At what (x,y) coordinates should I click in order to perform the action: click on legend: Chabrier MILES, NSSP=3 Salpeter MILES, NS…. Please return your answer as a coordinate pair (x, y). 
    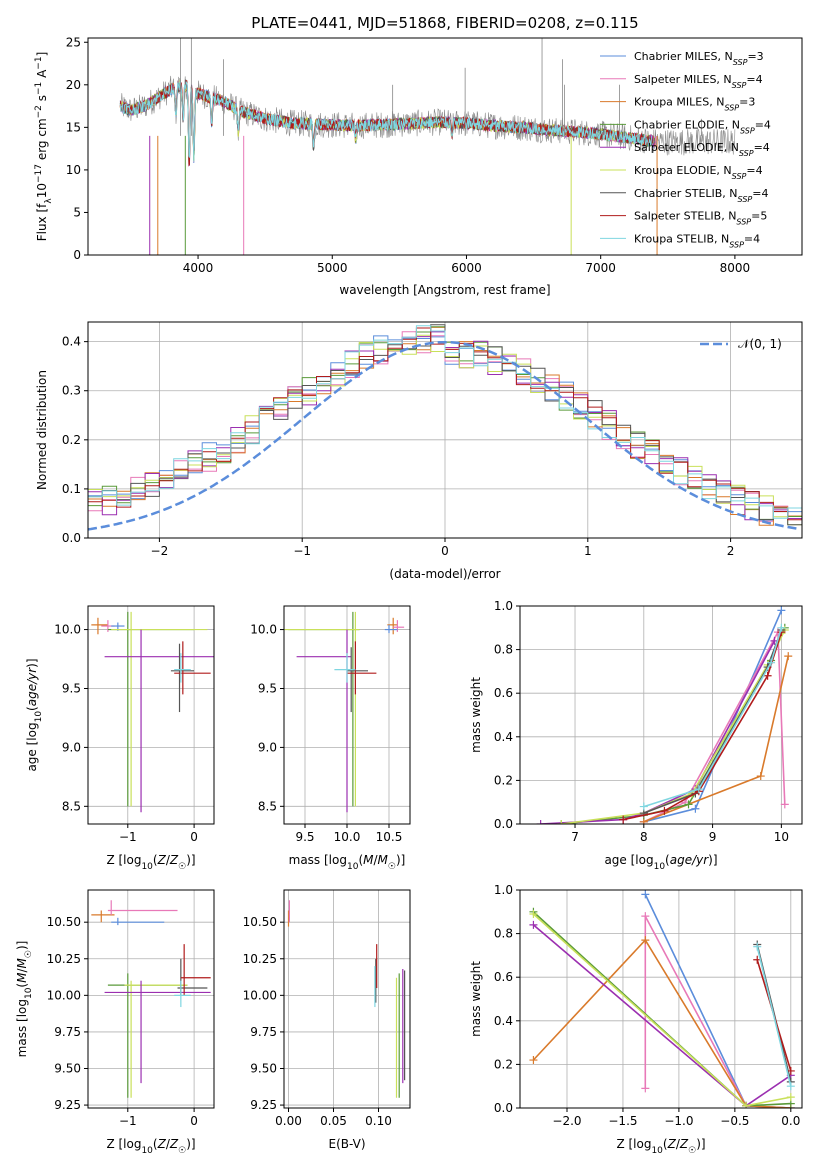
    Looking at the image, I should click on (685, 149).